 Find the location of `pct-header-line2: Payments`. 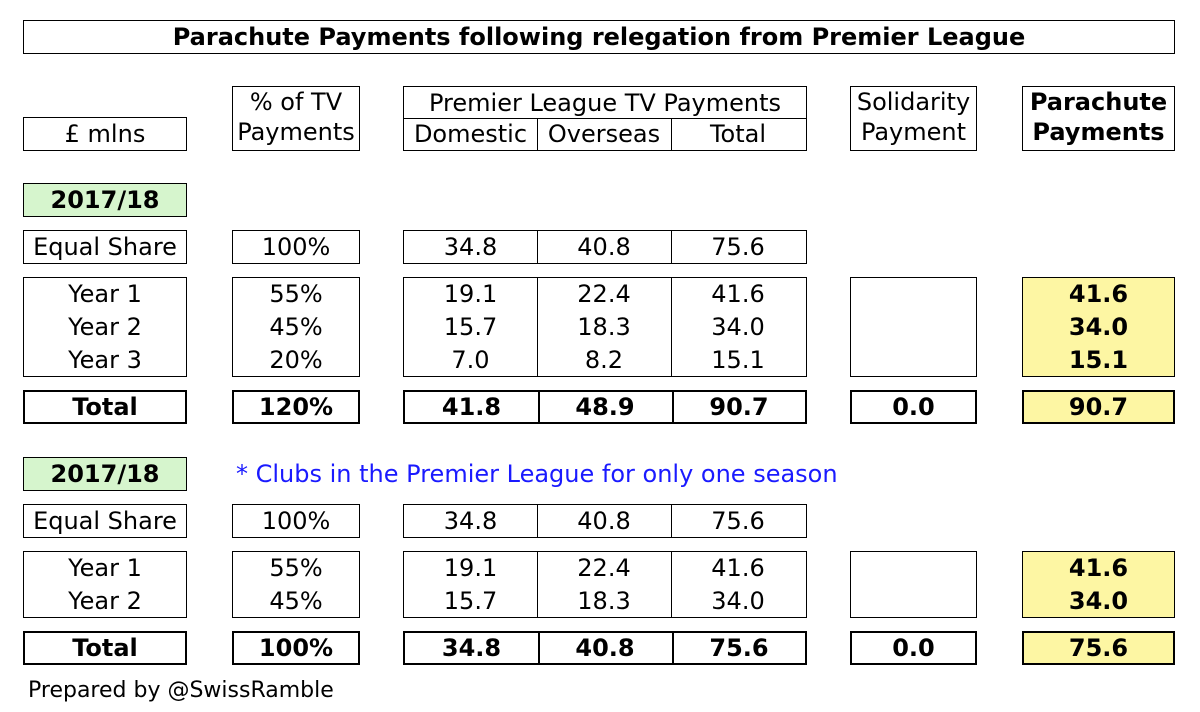

pct-header-line2: Payments is located at coordinates (296, 132).